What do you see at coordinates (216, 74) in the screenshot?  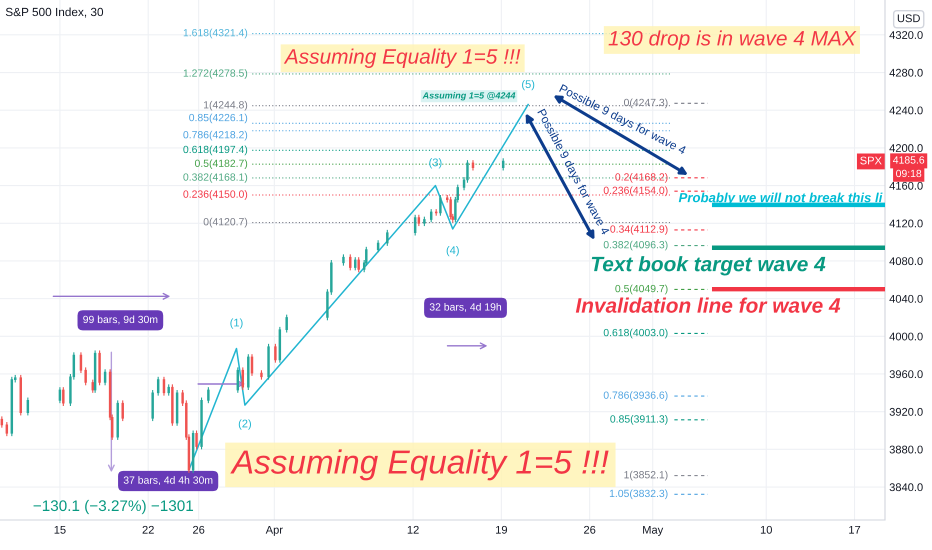 I see `ref-line-label: 1.272(4278.5)` at bounding box center [216, 74].